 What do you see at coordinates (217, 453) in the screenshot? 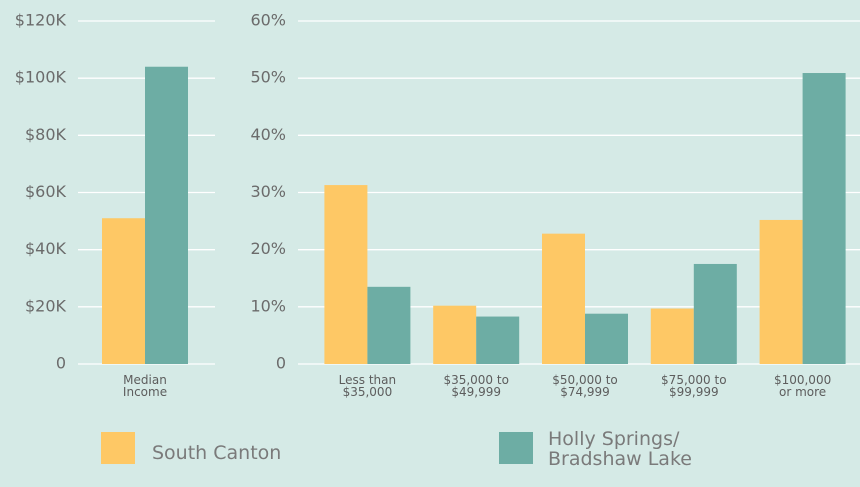
I see `legend-label: South Canton` at bounding box center [217, 453].